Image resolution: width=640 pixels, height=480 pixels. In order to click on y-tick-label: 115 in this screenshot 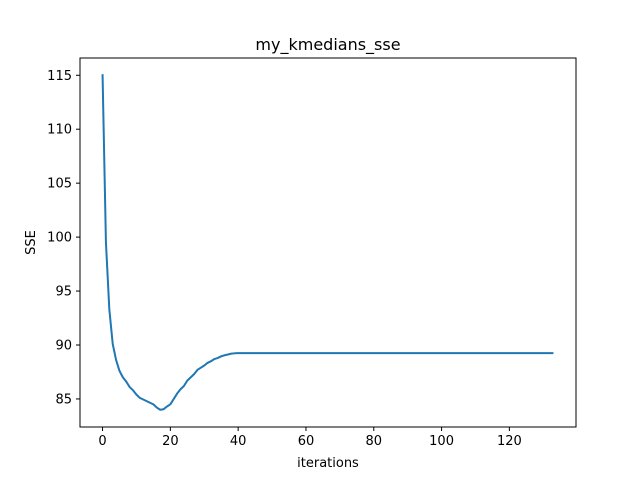, I will do `click(59, 76)`.